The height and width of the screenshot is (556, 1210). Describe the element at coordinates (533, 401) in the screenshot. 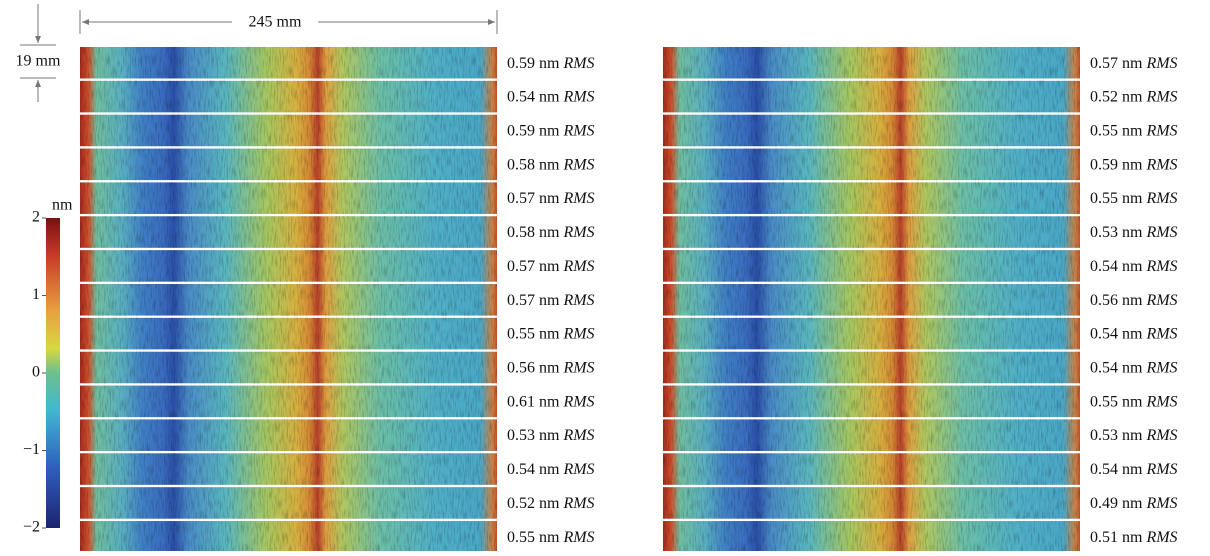

I see `rms-value: 0.61 nm` at that location.